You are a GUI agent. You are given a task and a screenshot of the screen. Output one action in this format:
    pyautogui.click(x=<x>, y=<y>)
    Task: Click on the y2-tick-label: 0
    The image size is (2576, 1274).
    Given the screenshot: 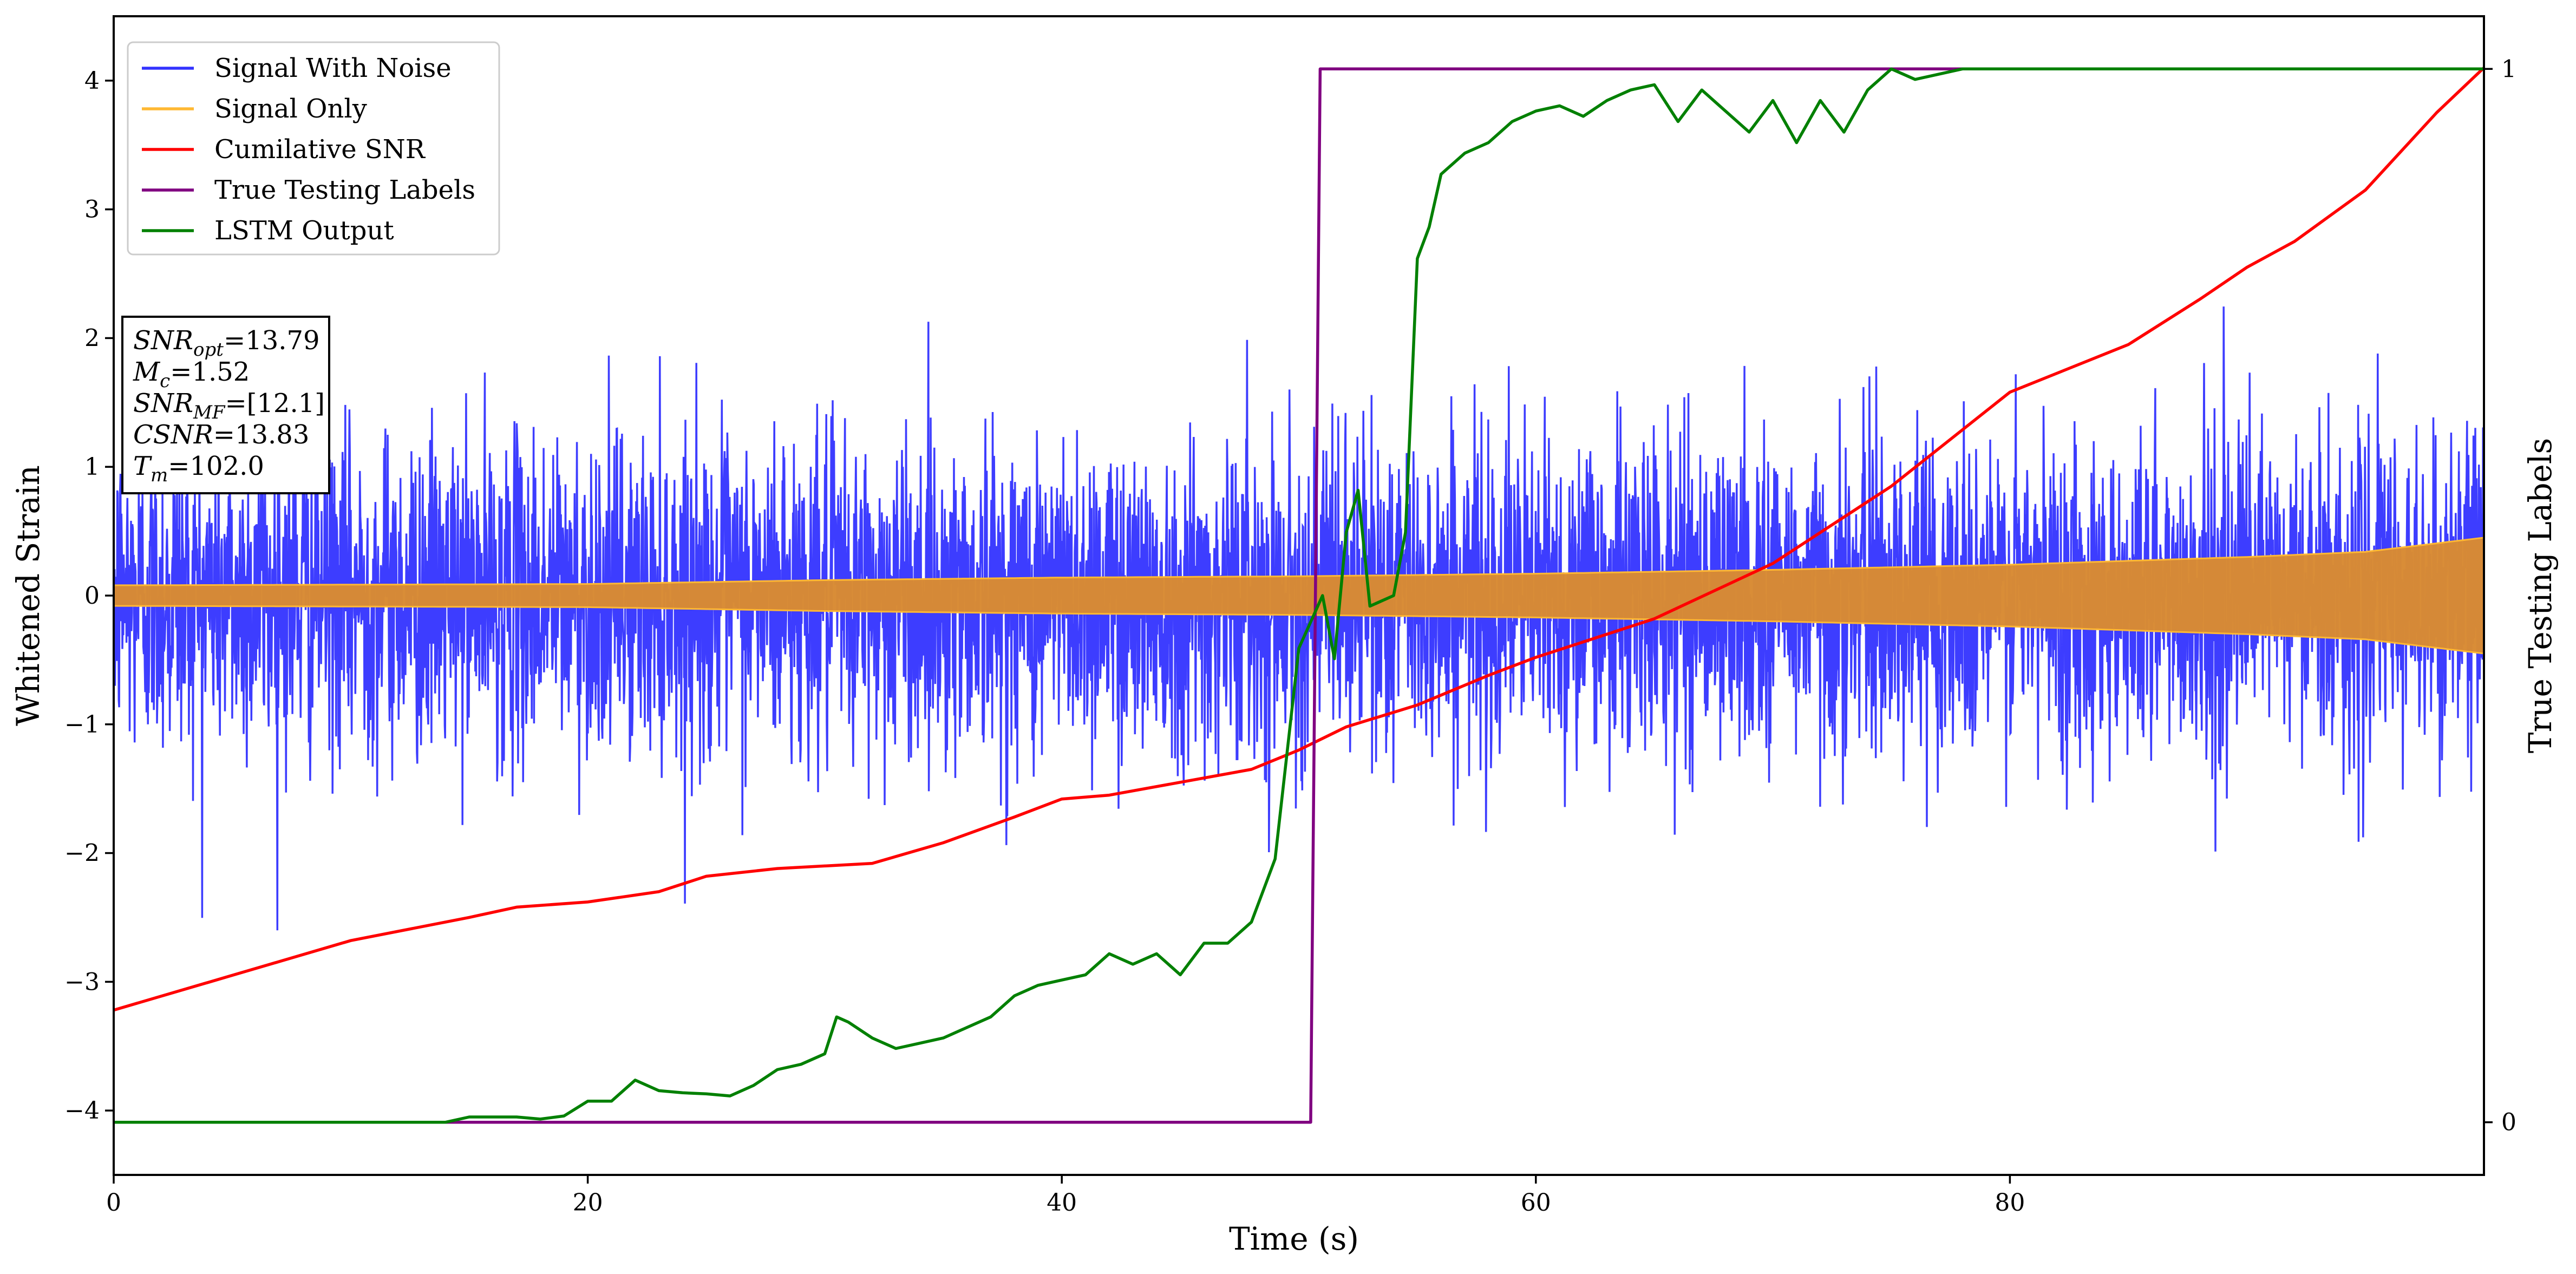 What is the action you would take?
    pyautogui.click(x=2508, y=1122)
    